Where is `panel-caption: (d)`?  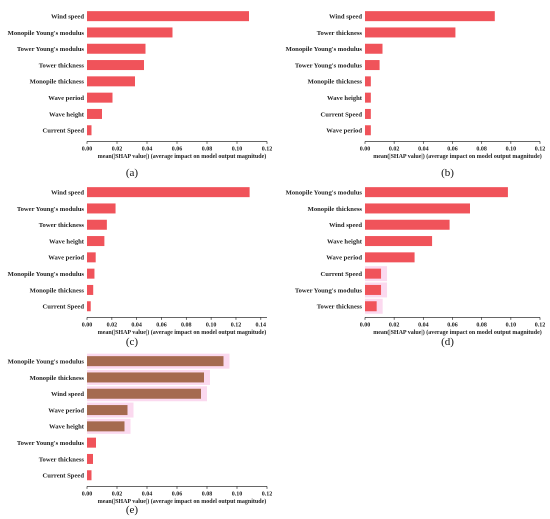
panel-caption: (d) is located at coordinates (447, 342).